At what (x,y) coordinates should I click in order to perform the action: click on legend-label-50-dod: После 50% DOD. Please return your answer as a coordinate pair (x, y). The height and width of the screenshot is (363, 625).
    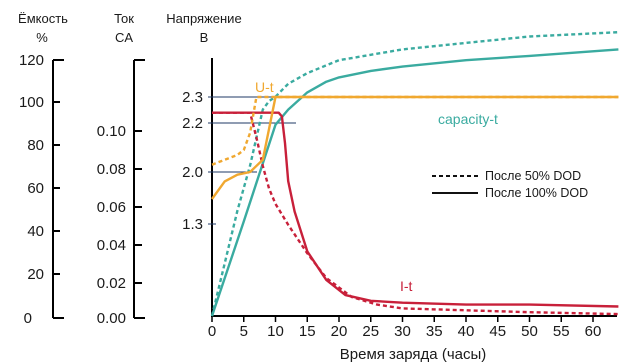
    Looking at the image, I should click on (533, 176).